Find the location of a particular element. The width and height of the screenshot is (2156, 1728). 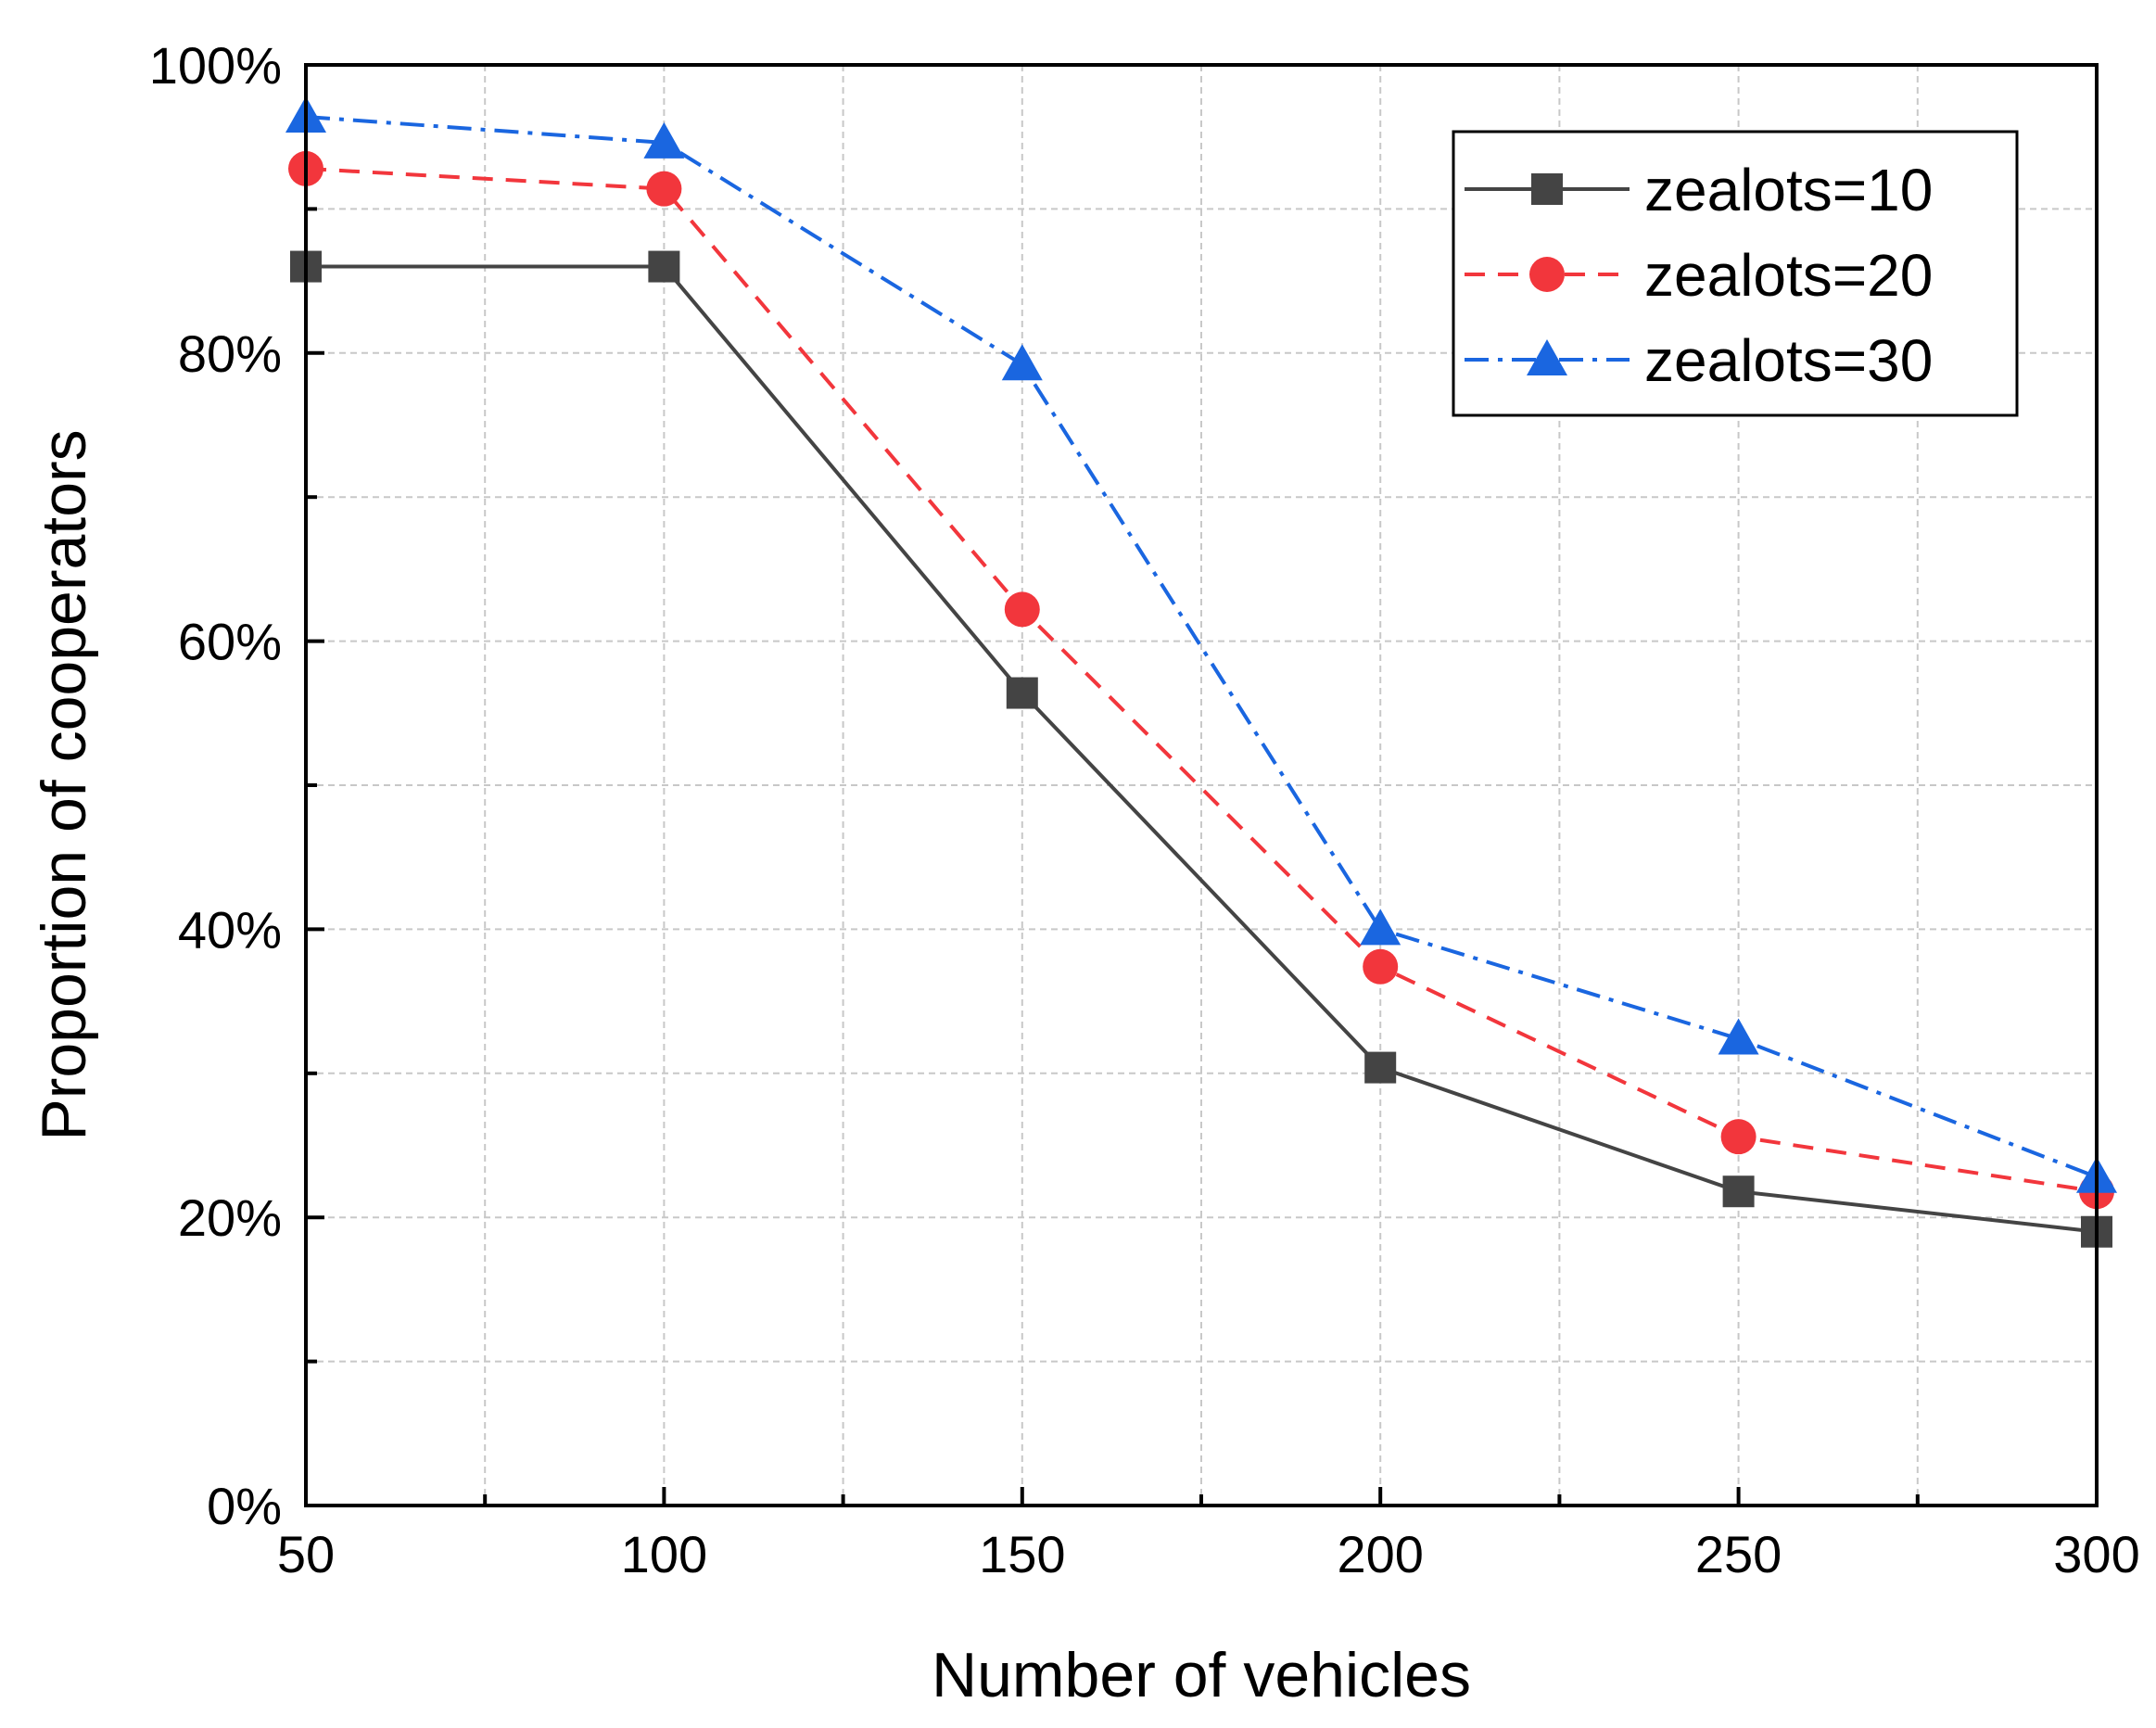

y-axis-title: Proportion of cooperators is located at coordinates (64, 784).